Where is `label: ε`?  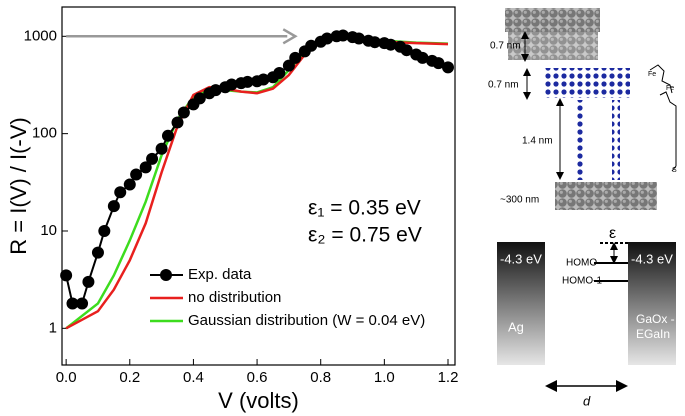 label: ε is located at coordinates (612, 233).